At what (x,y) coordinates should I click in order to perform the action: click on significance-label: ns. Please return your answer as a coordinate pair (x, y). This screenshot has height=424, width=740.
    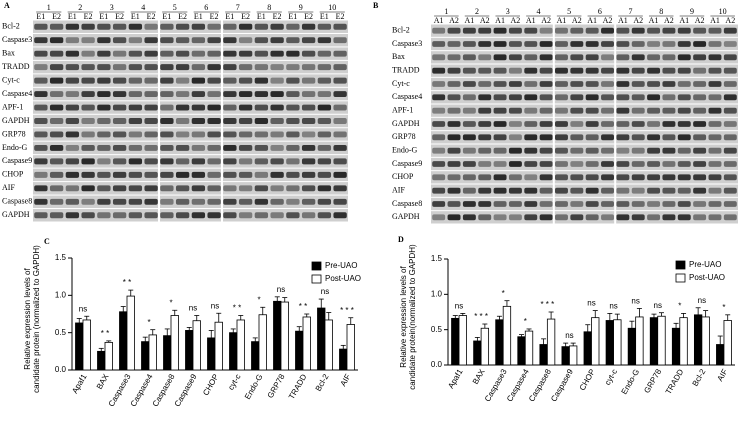
    Looking at the image, I should click on (702, 300).